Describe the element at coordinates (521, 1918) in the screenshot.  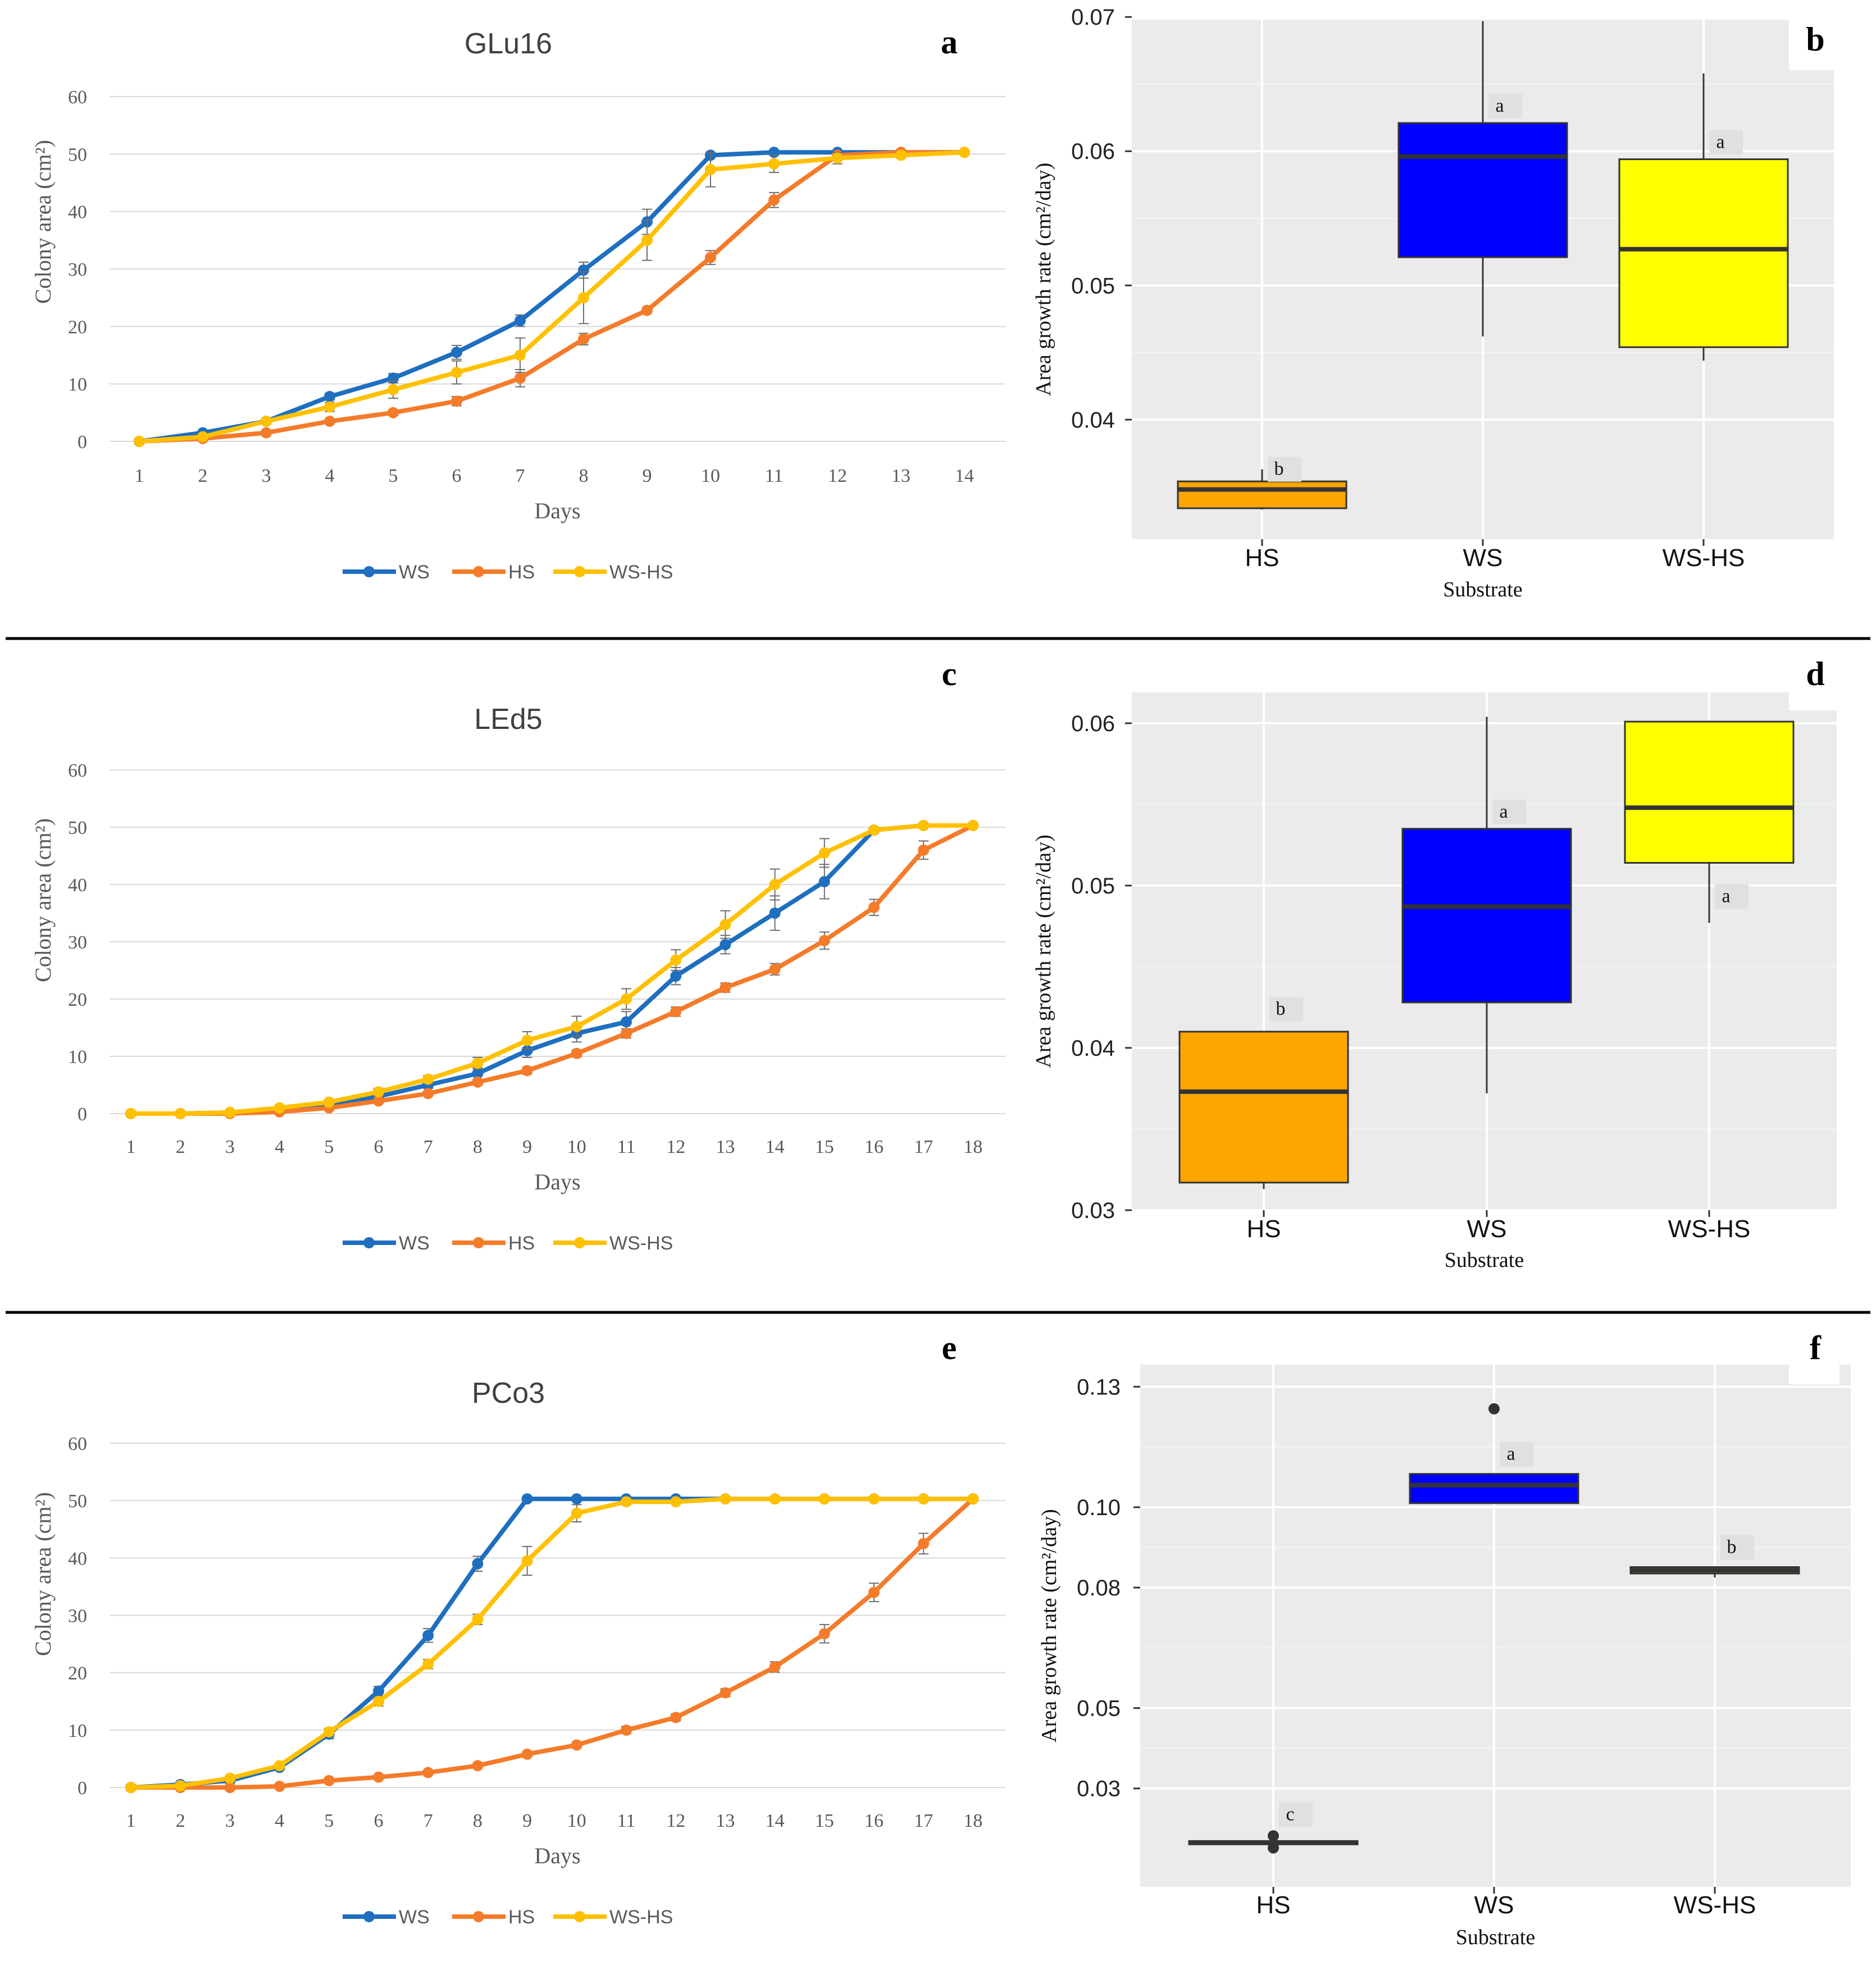
I see `legend-label: HS` at that location.